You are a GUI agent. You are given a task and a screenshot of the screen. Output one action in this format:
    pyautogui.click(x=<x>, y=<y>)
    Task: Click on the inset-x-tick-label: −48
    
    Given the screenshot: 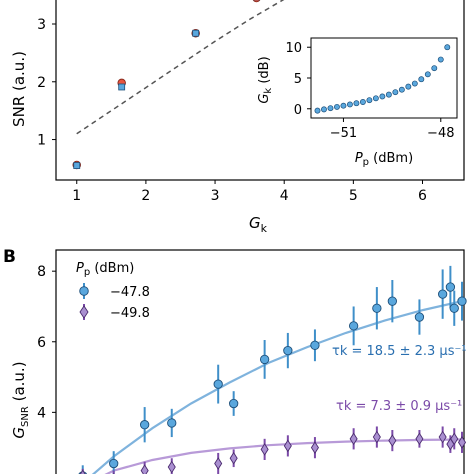 What is the action you would take?
    pyautogui.click(x=440, y=133)
    